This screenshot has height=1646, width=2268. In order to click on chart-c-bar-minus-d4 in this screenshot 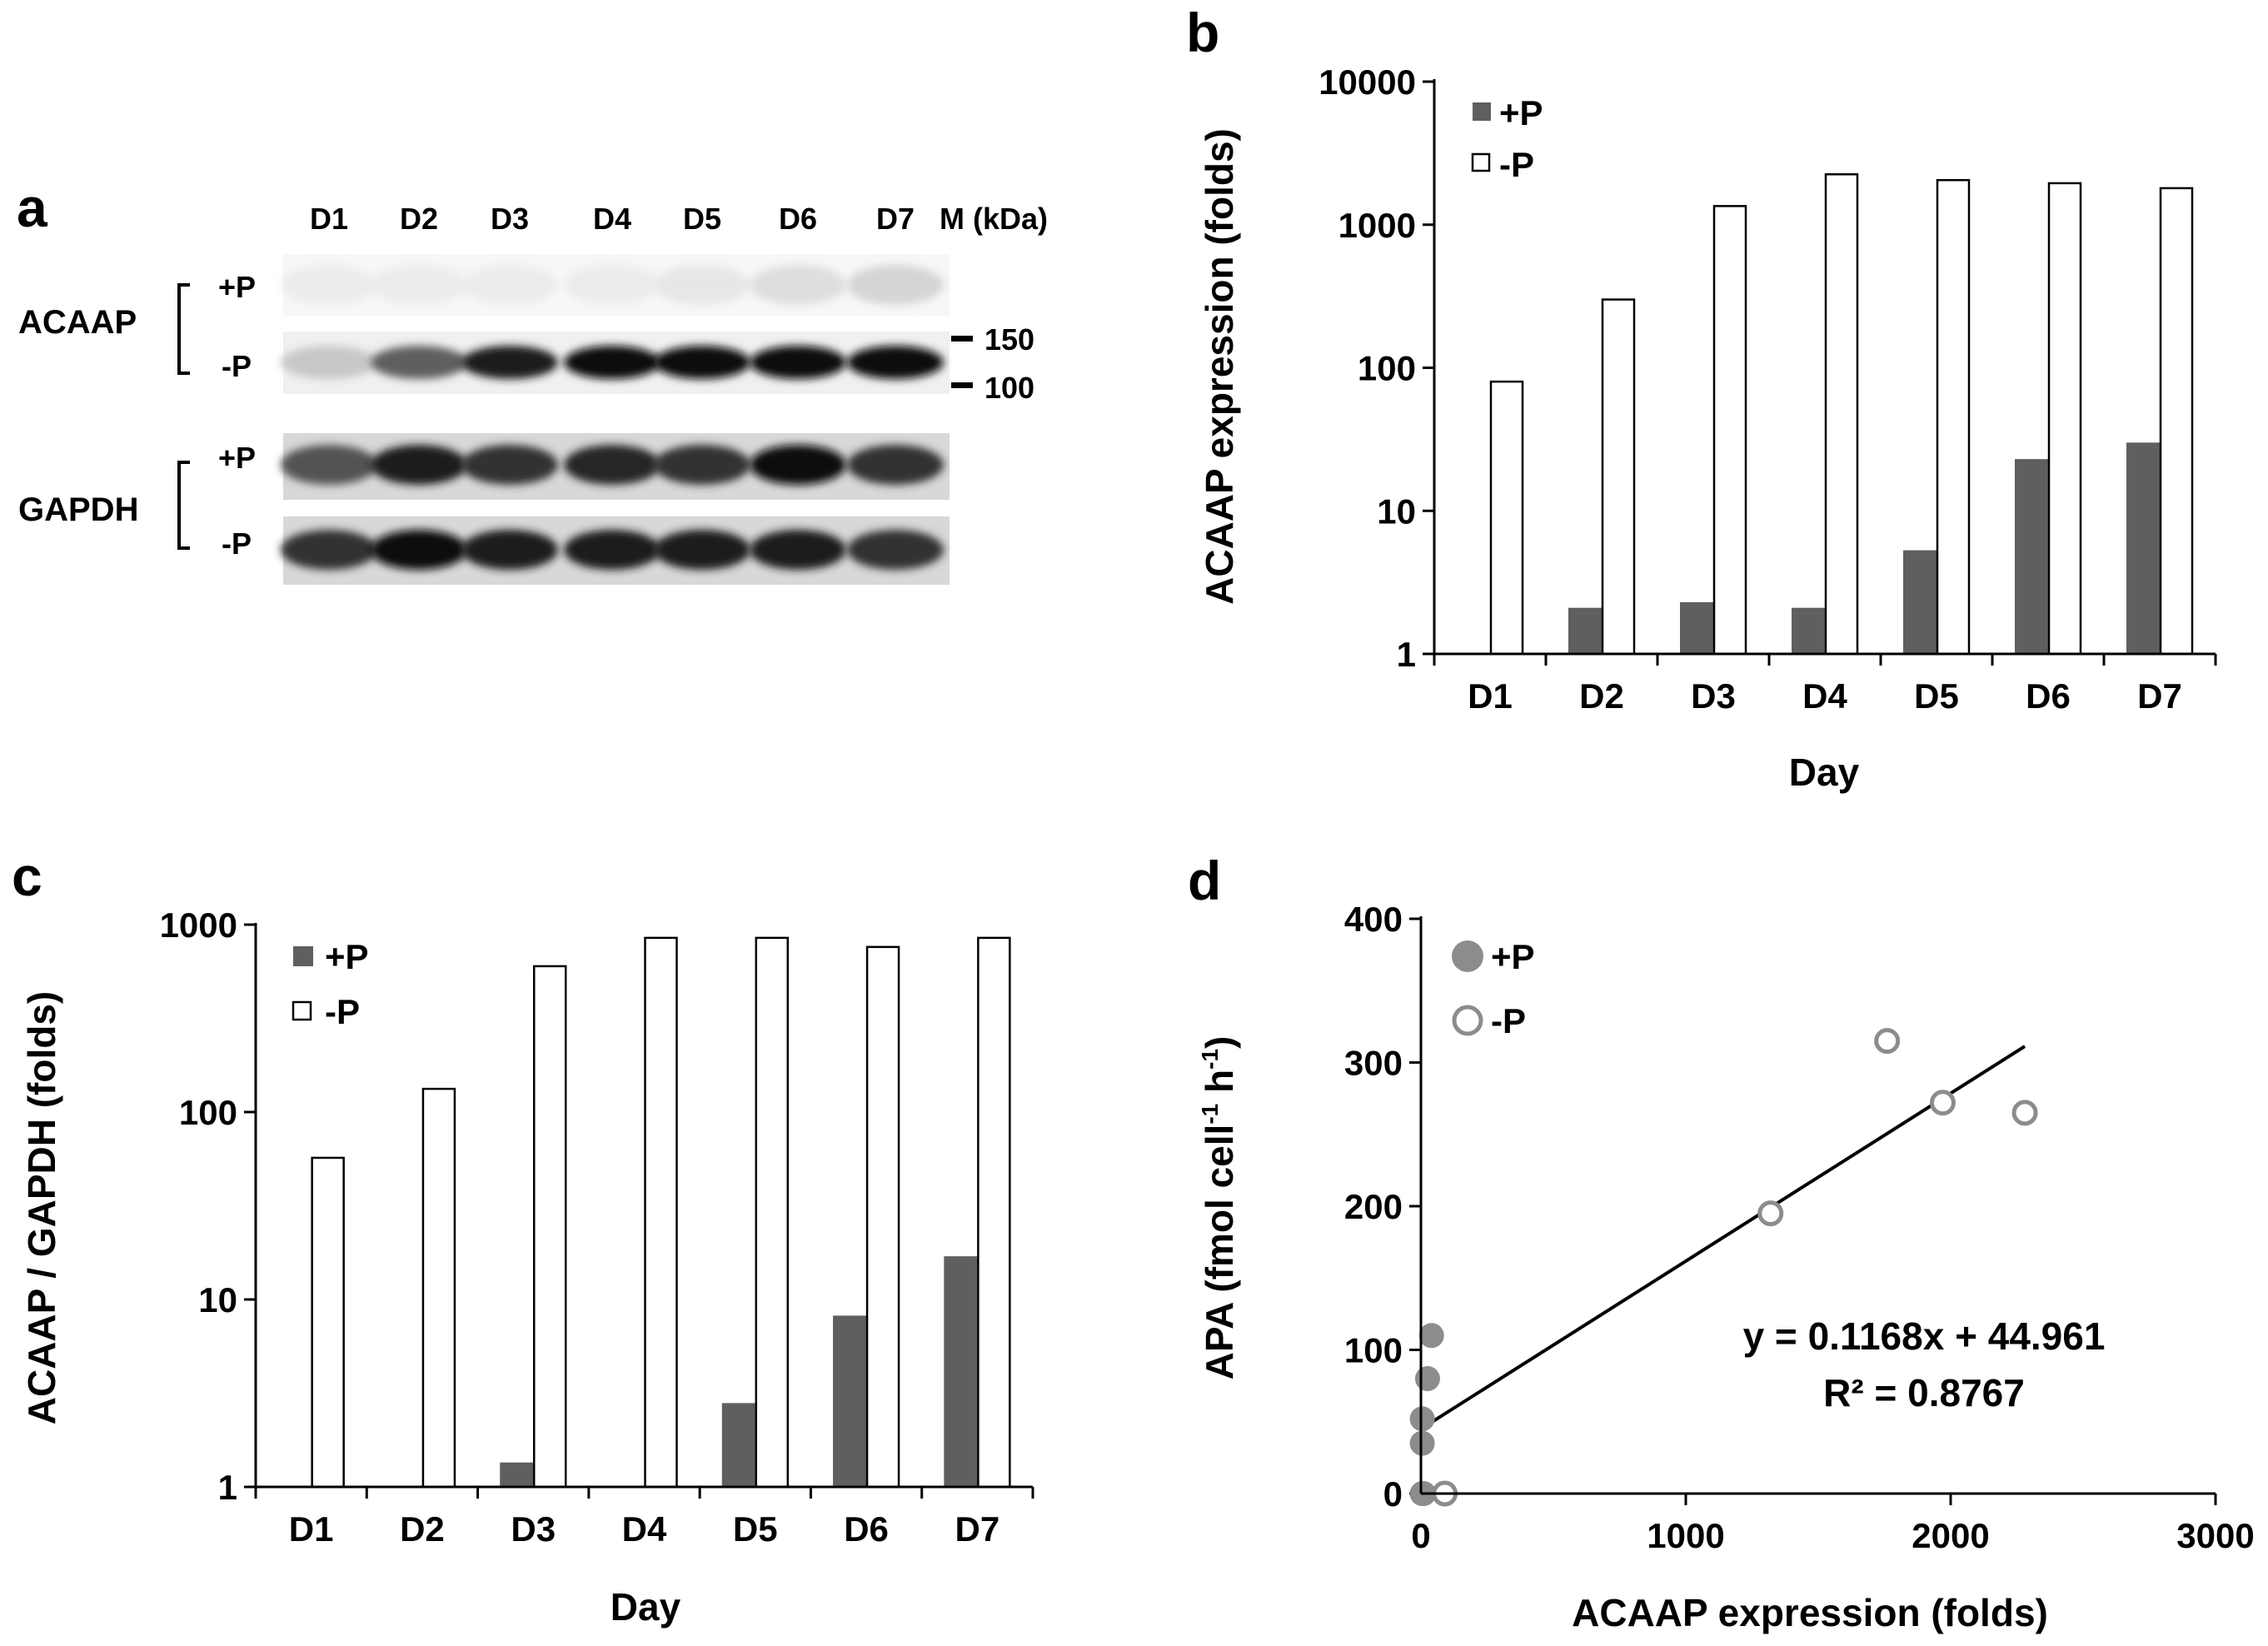, I will do `click(661, 1212)`.